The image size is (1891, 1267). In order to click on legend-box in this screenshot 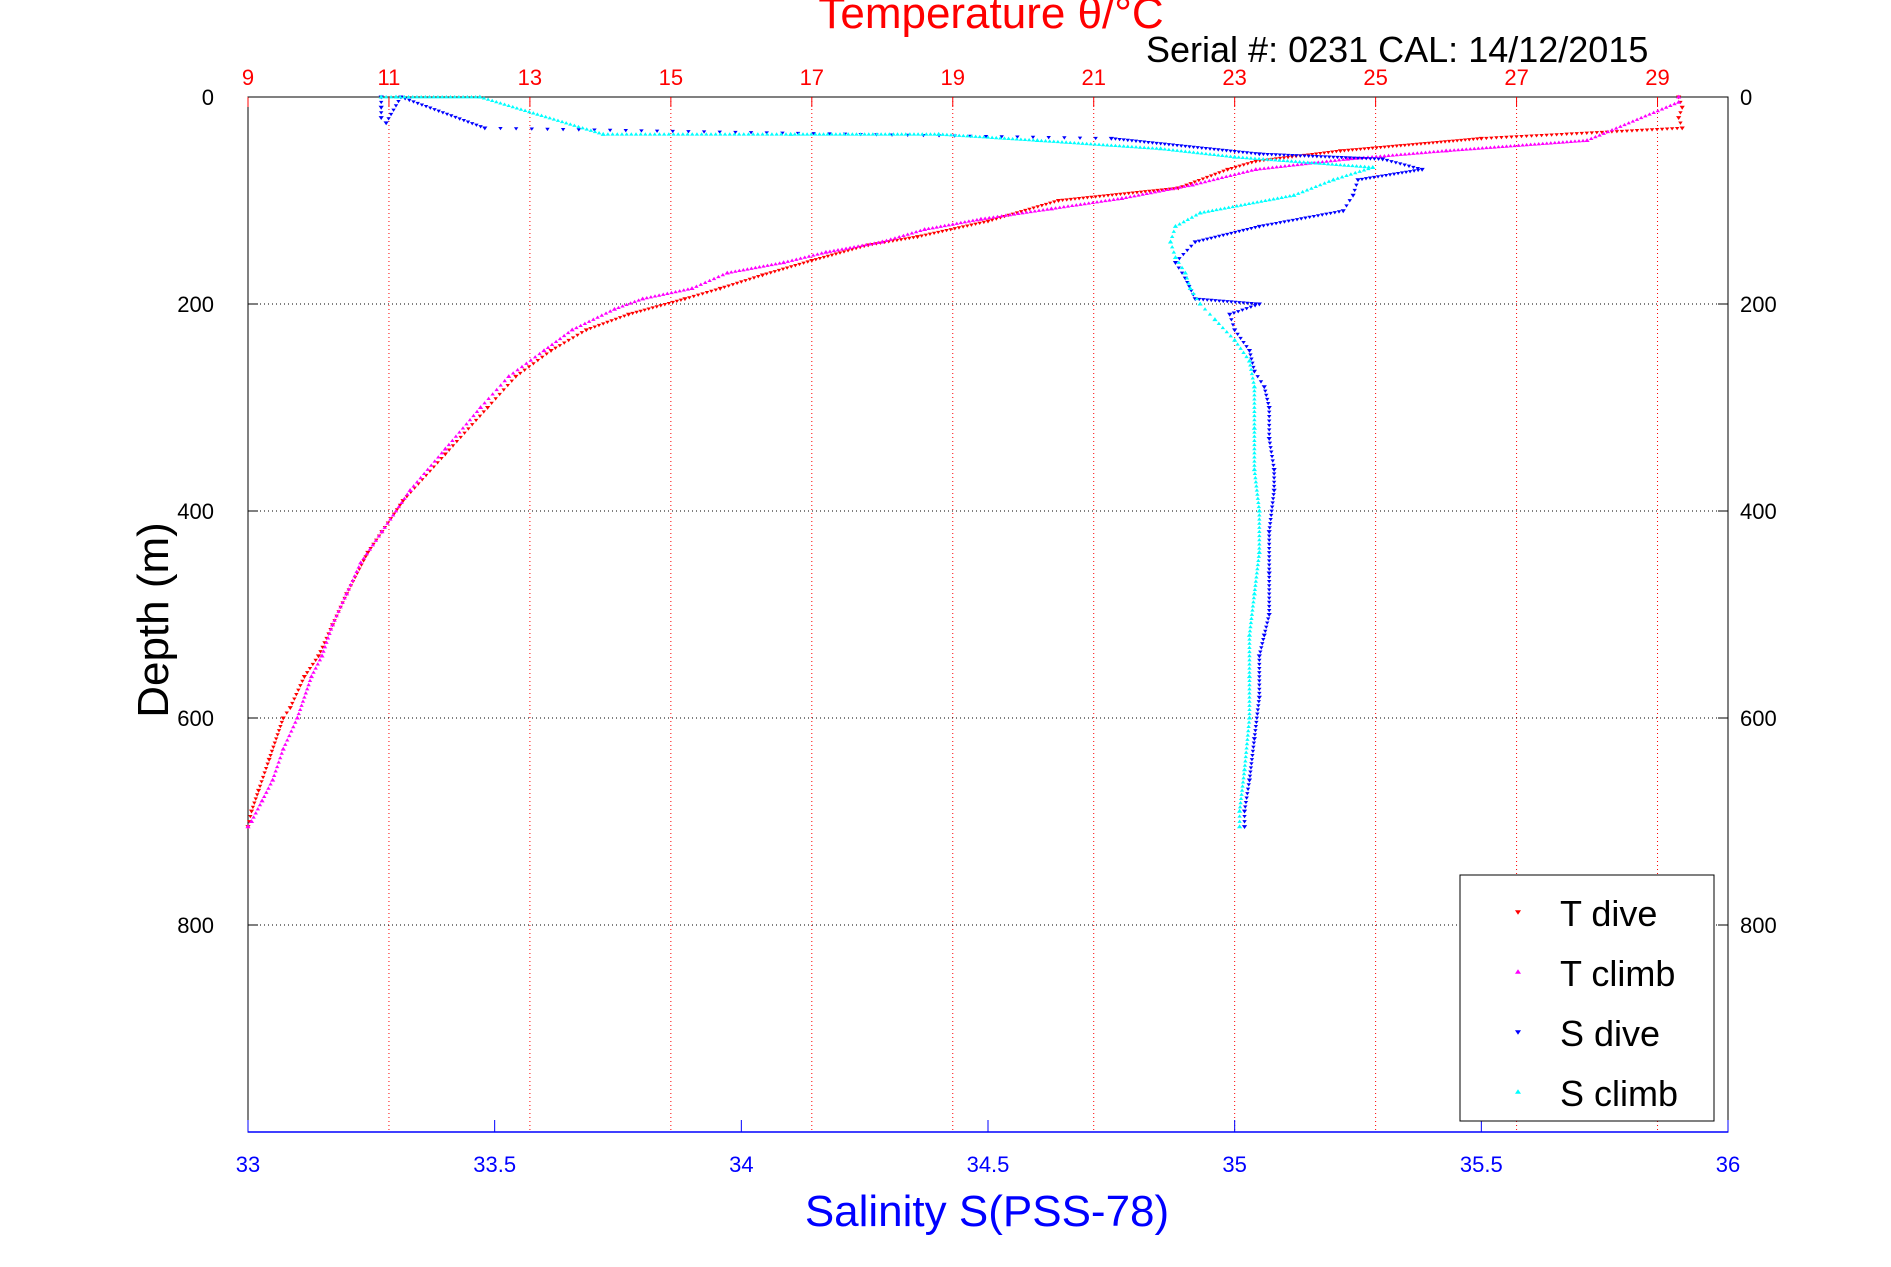, I will do `click(1587, 998)`.